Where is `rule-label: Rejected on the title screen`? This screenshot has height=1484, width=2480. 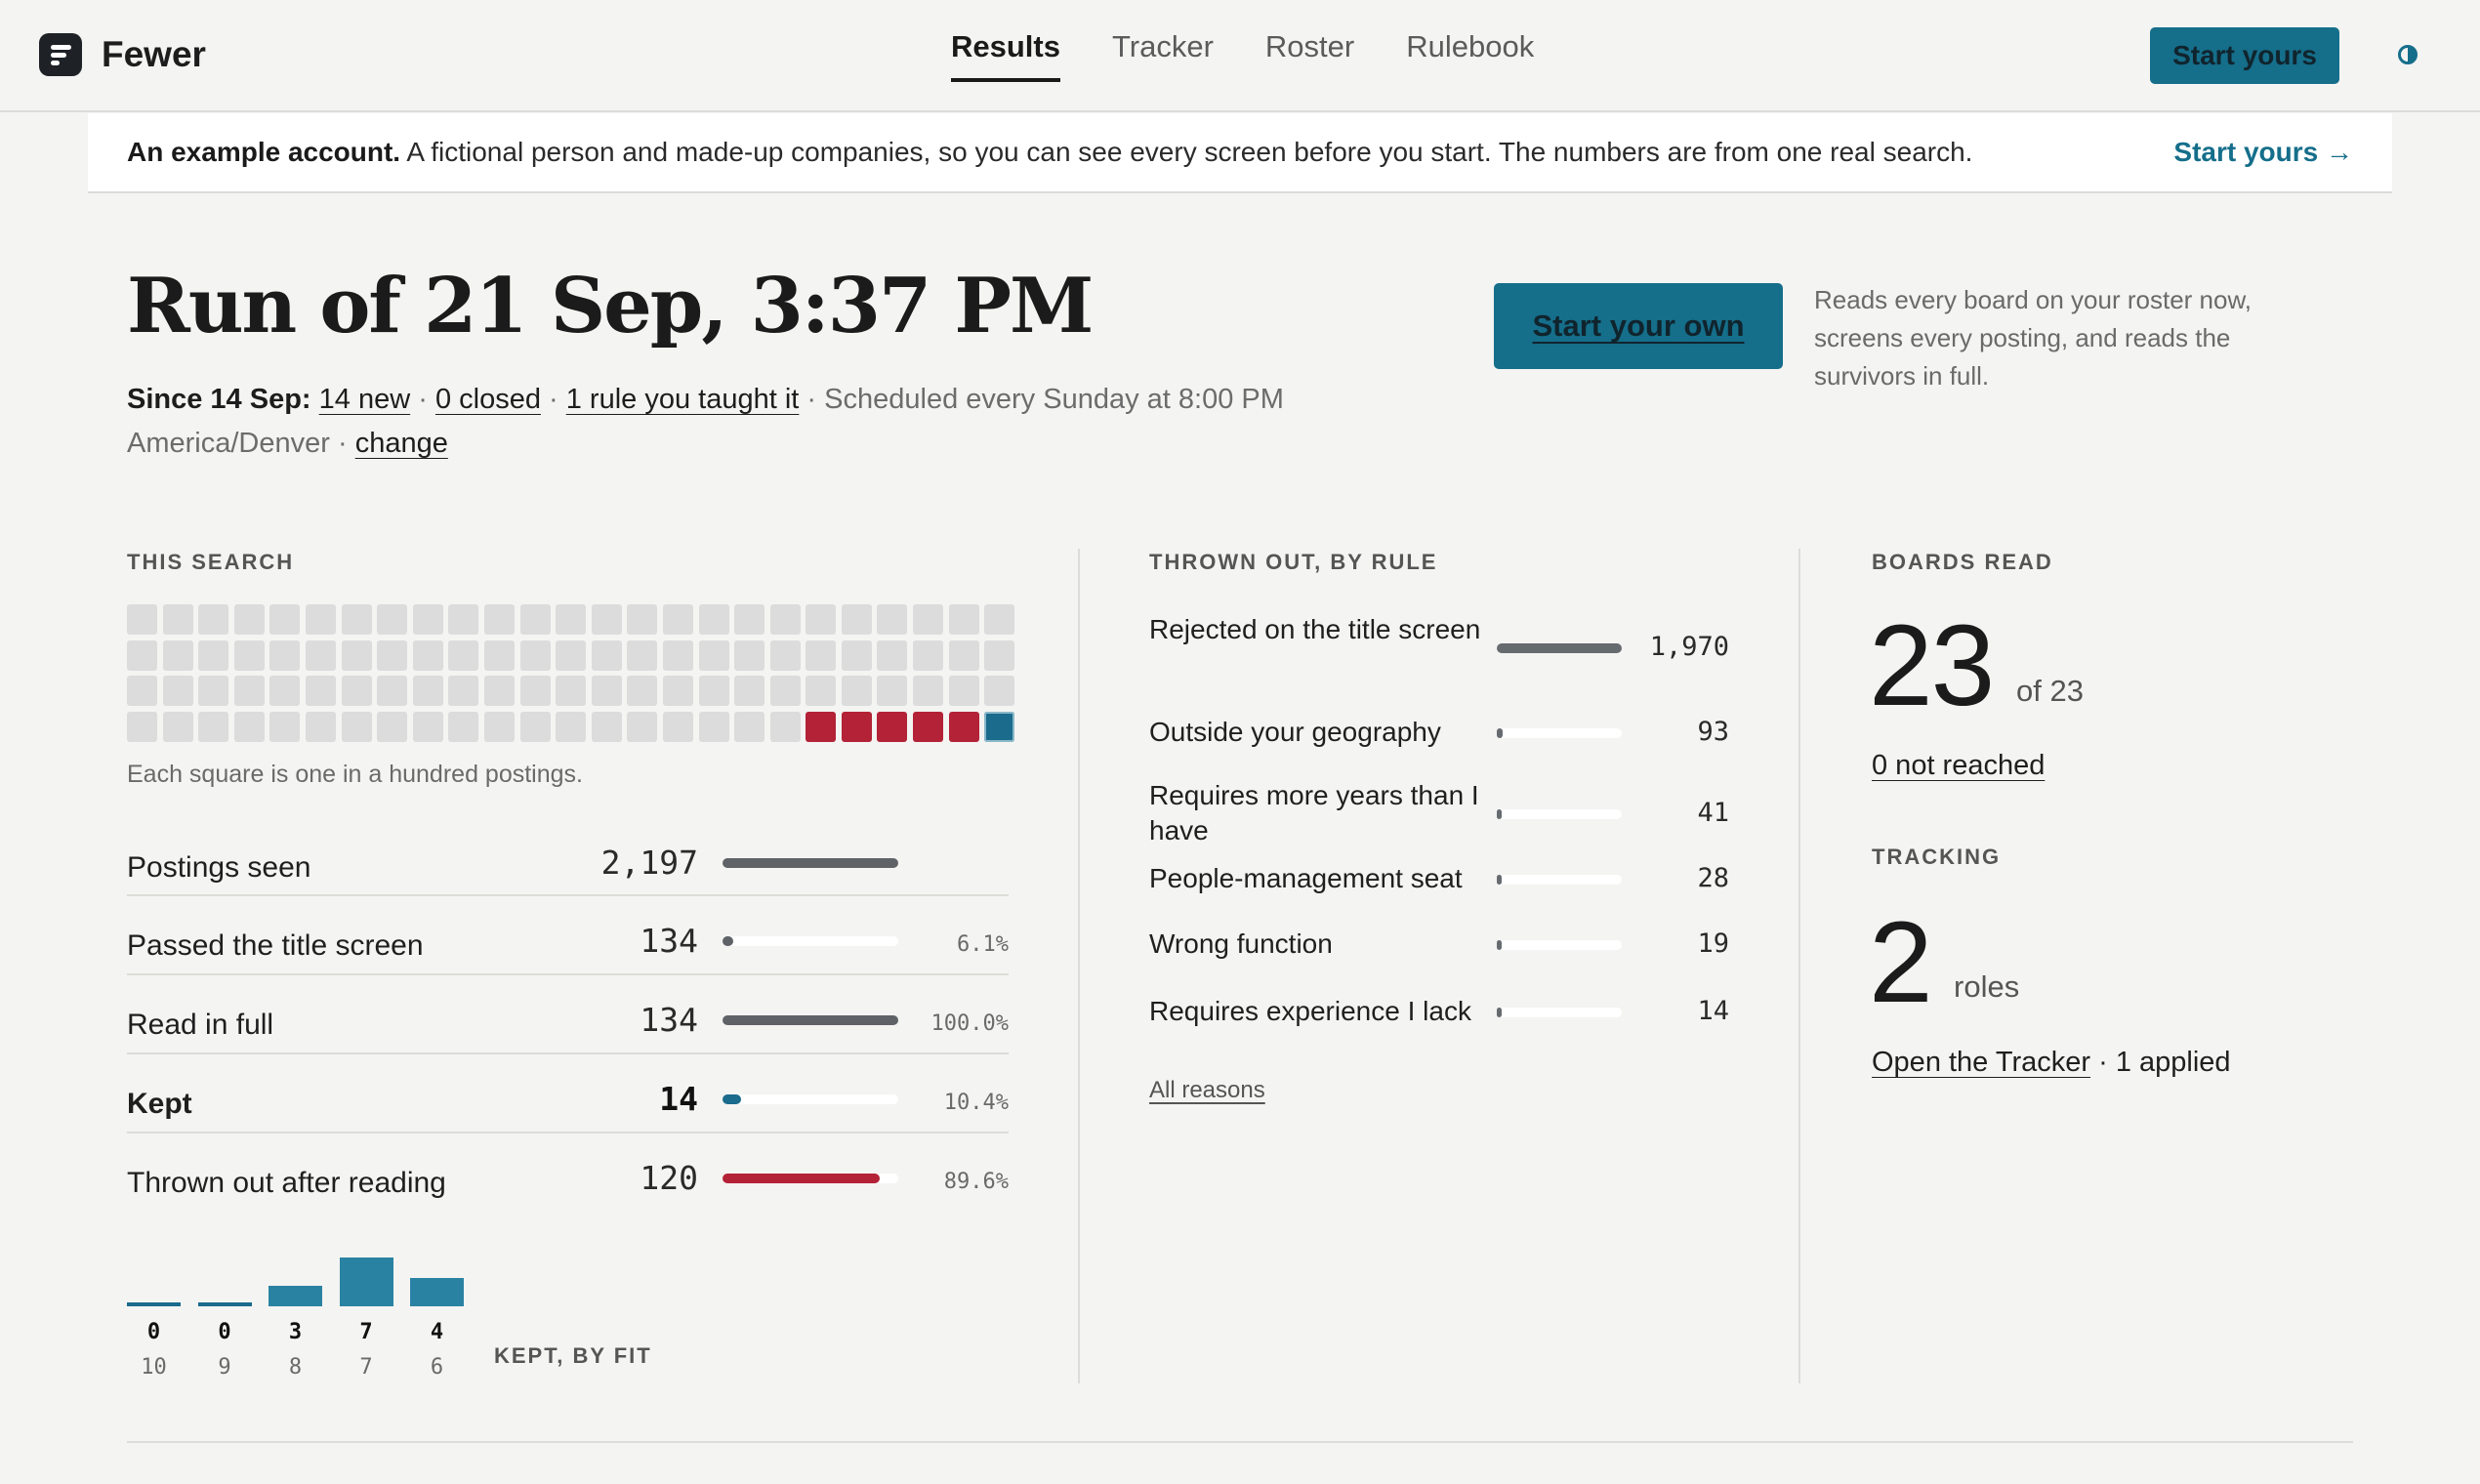
rule-label: Rejected on the title screen is located at coordinates (1315, 629).